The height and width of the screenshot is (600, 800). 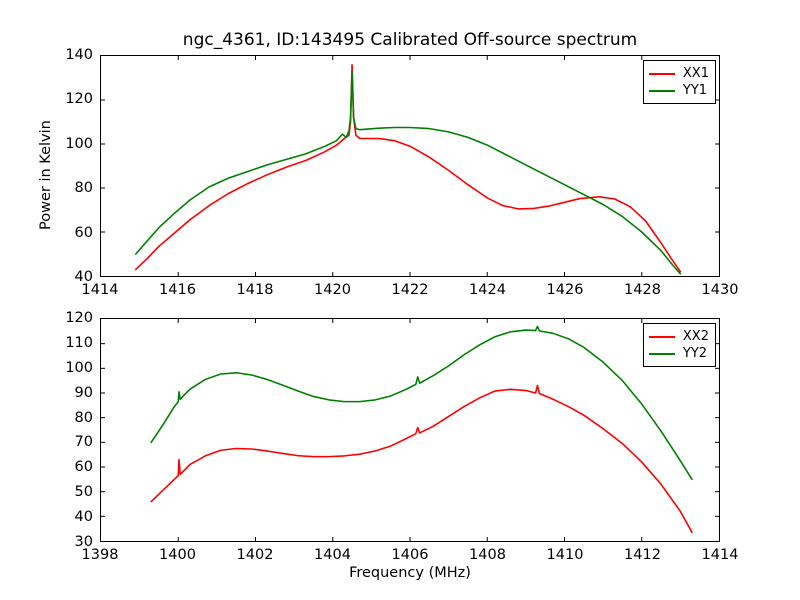 What do you see at coordinates (83, 392) in the screenshot?
I see `y-tick-label: 90` at bounding box center [83, 392].